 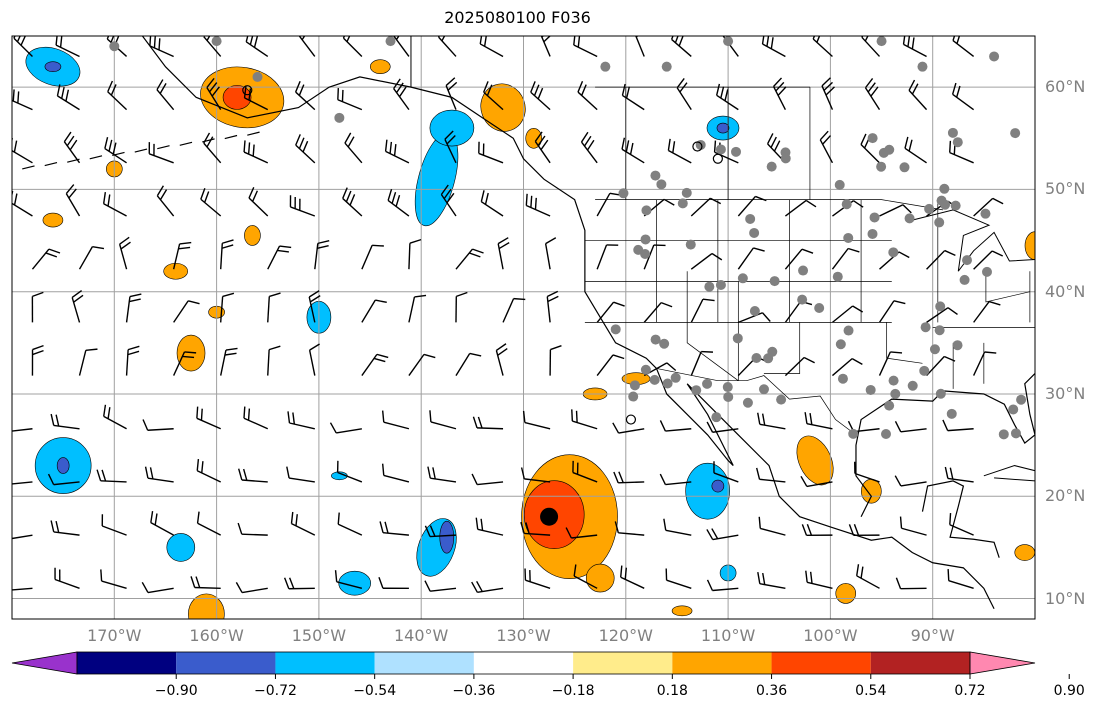 What do you see at coordinates (44, 663) in the screenshot?
I see `colorbar-extend-low` at bounding box center [44, 663].